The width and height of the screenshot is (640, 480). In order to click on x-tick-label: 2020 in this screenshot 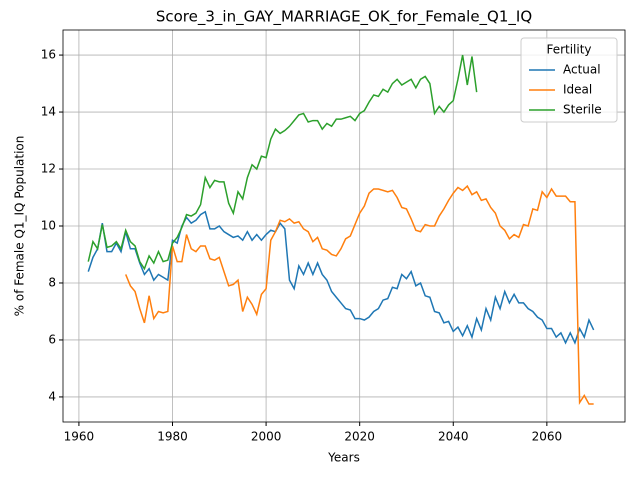, I will do `click(359, 437)`.